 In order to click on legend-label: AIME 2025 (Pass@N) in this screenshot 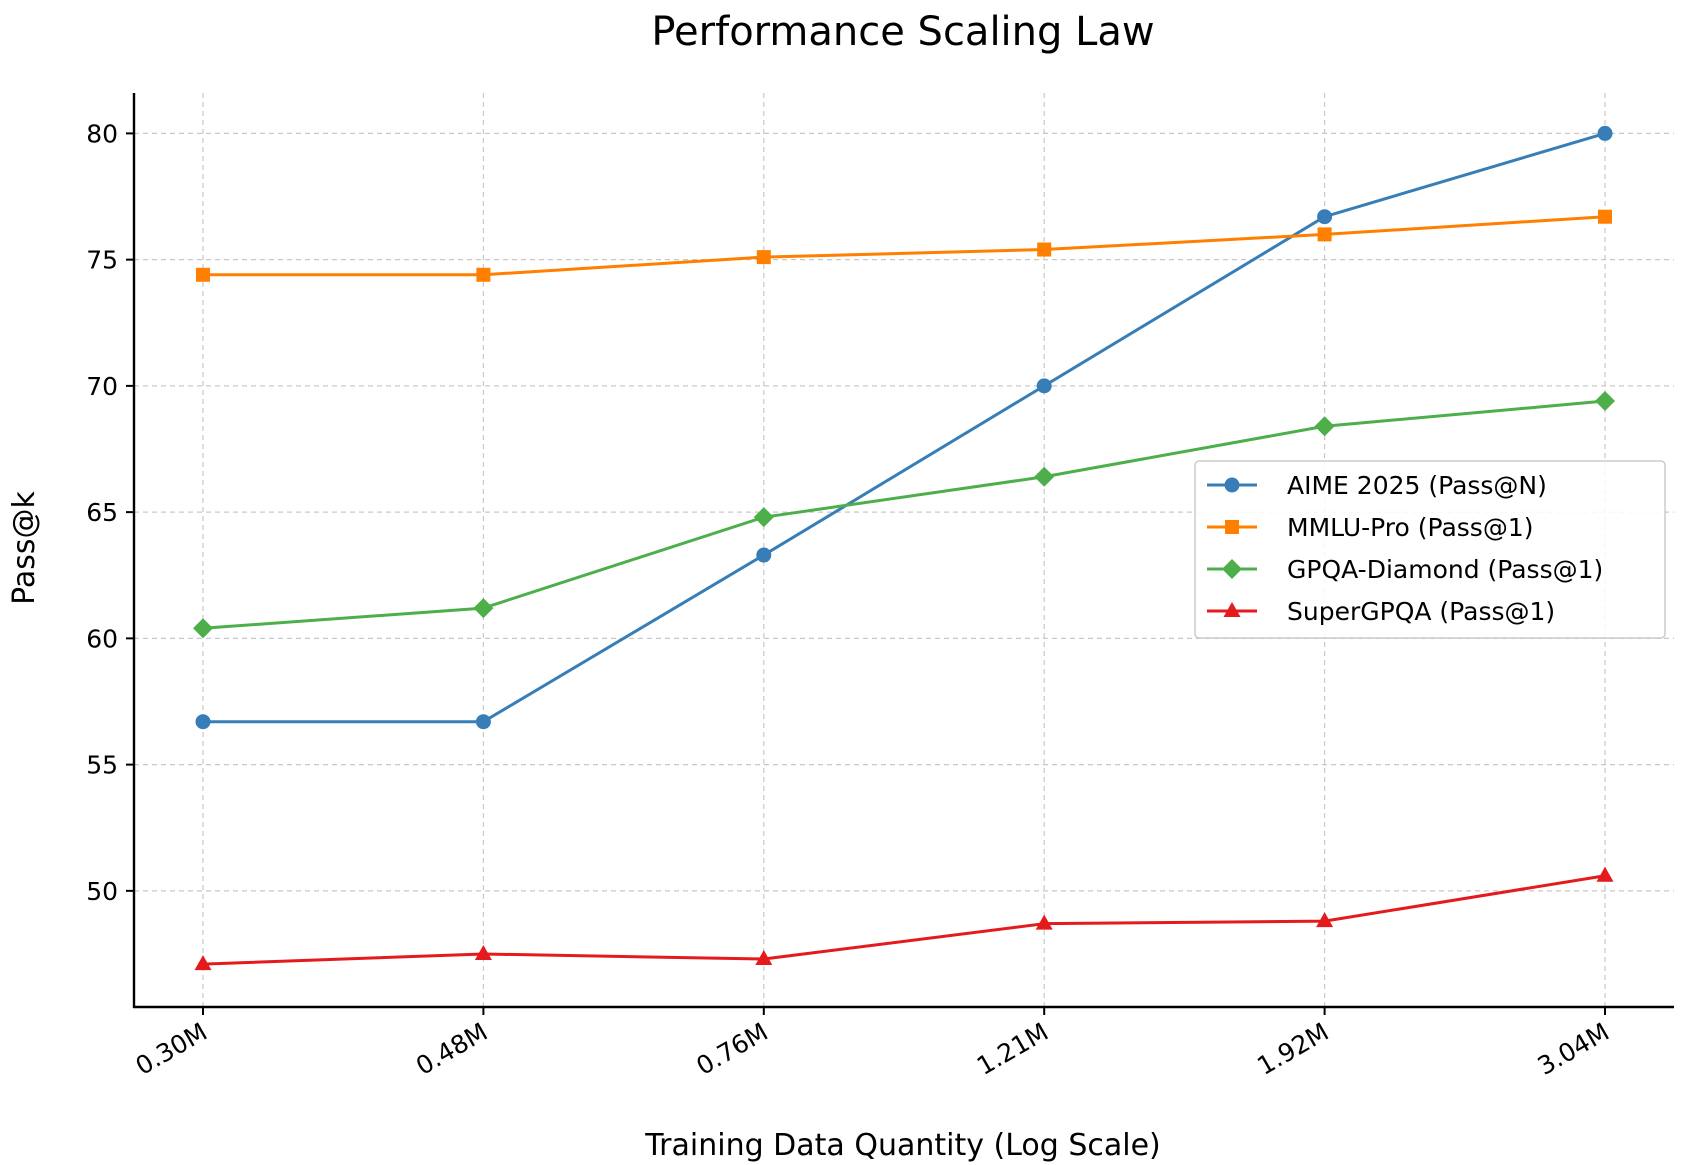, I will do `click(1417, 485)`.